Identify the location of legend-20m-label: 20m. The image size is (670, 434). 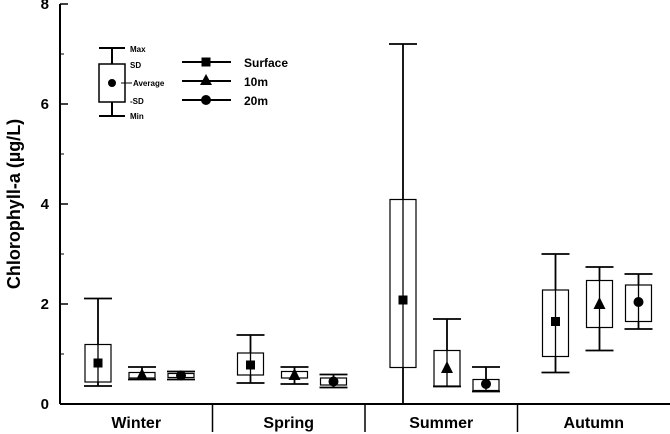
(256, 101).